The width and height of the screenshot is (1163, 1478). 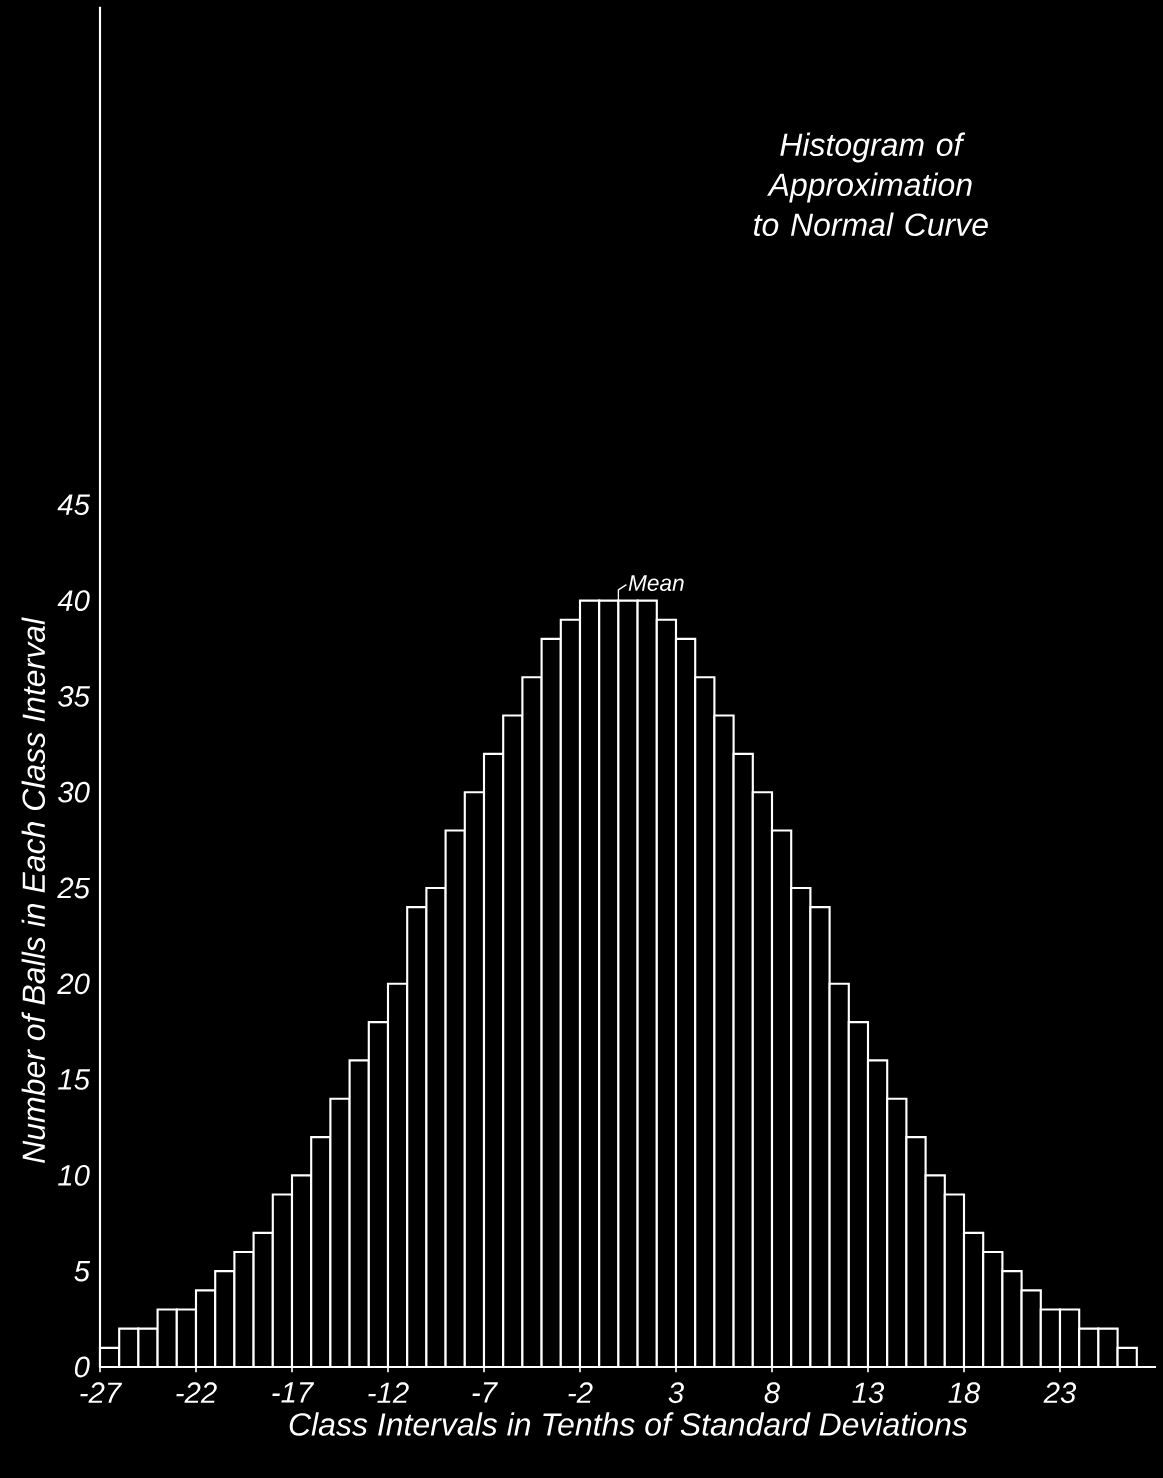 I want to click on x-tick-label: 23, so click(x=1060, y=1393).